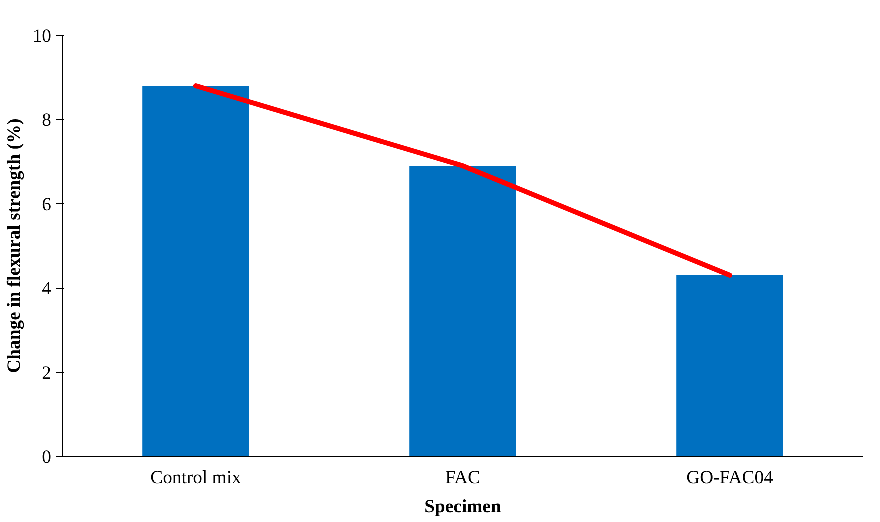 This screenshot has width=880, height=522. What do you see at coordinates (730, 478) in the screenshot?
I see `x-tick-label: GO-FAC04` at bounding box center [730, 478].